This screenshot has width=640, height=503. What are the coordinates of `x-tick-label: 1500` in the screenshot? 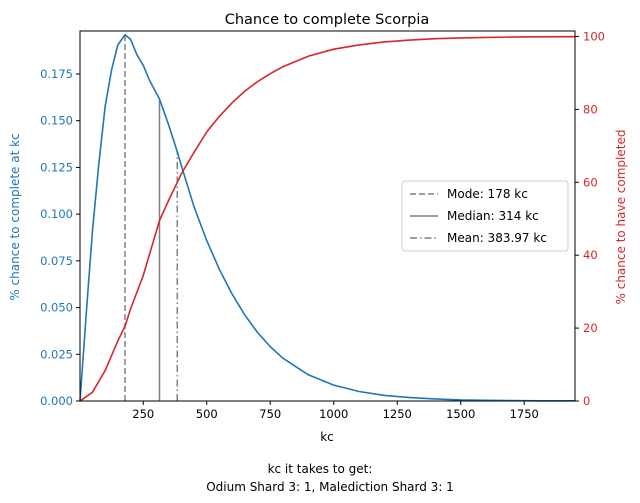 It's located at (460, 414).